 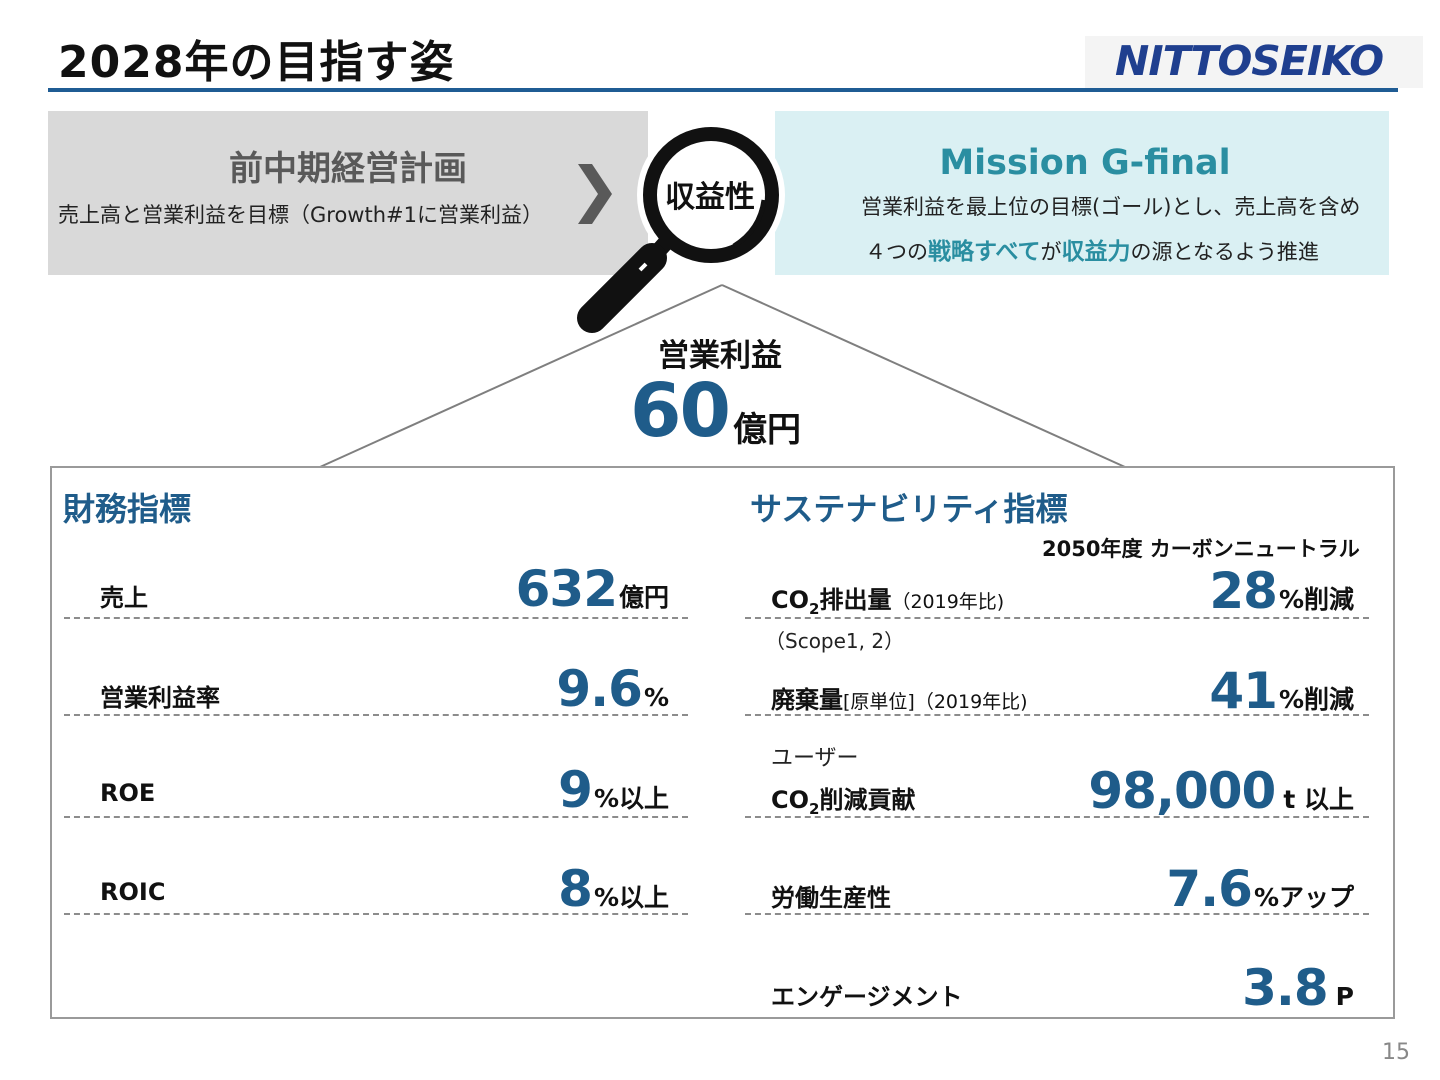 I want to click on label-text: 労働生産性, so click(x=831, y=898).